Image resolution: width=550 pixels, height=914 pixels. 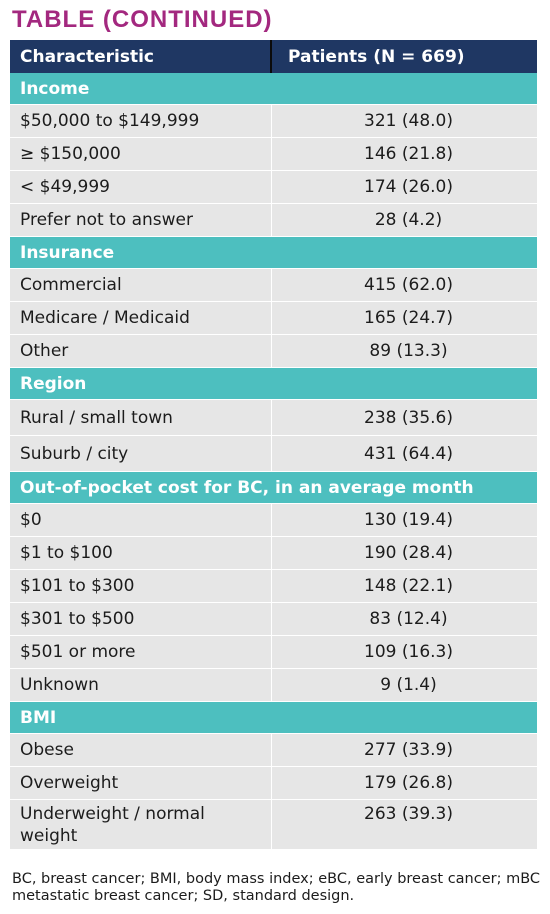 I want to click on row-label: $50,000 to $149,999, so click(x=141, y=121).